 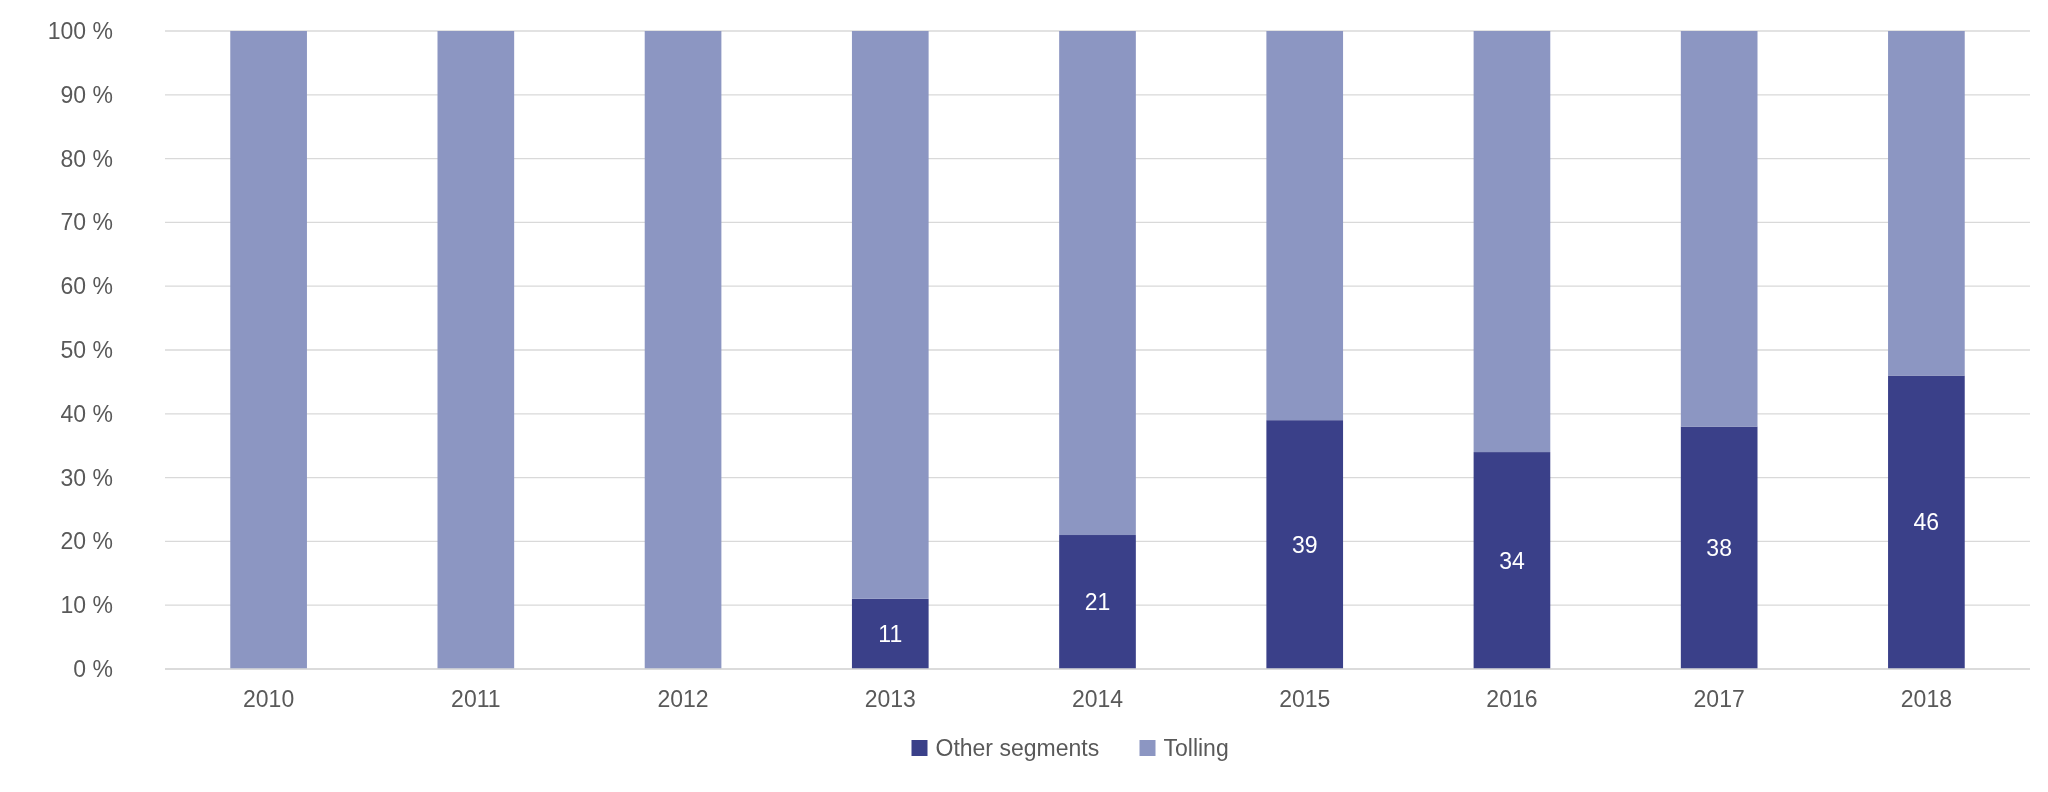 What do you see at coordinates (1017, 748) in the screenshot?
I see `legend-label: Other segments` at bounding box center [1017, 748].